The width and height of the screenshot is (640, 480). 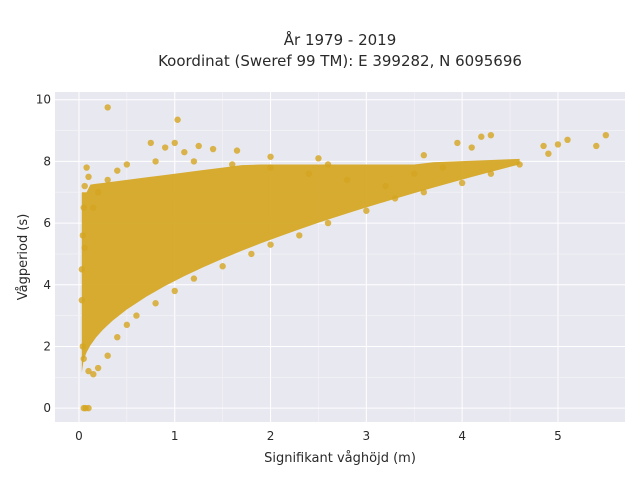 I want to click on y-tick-label: 0, so click(x=47, y=408).